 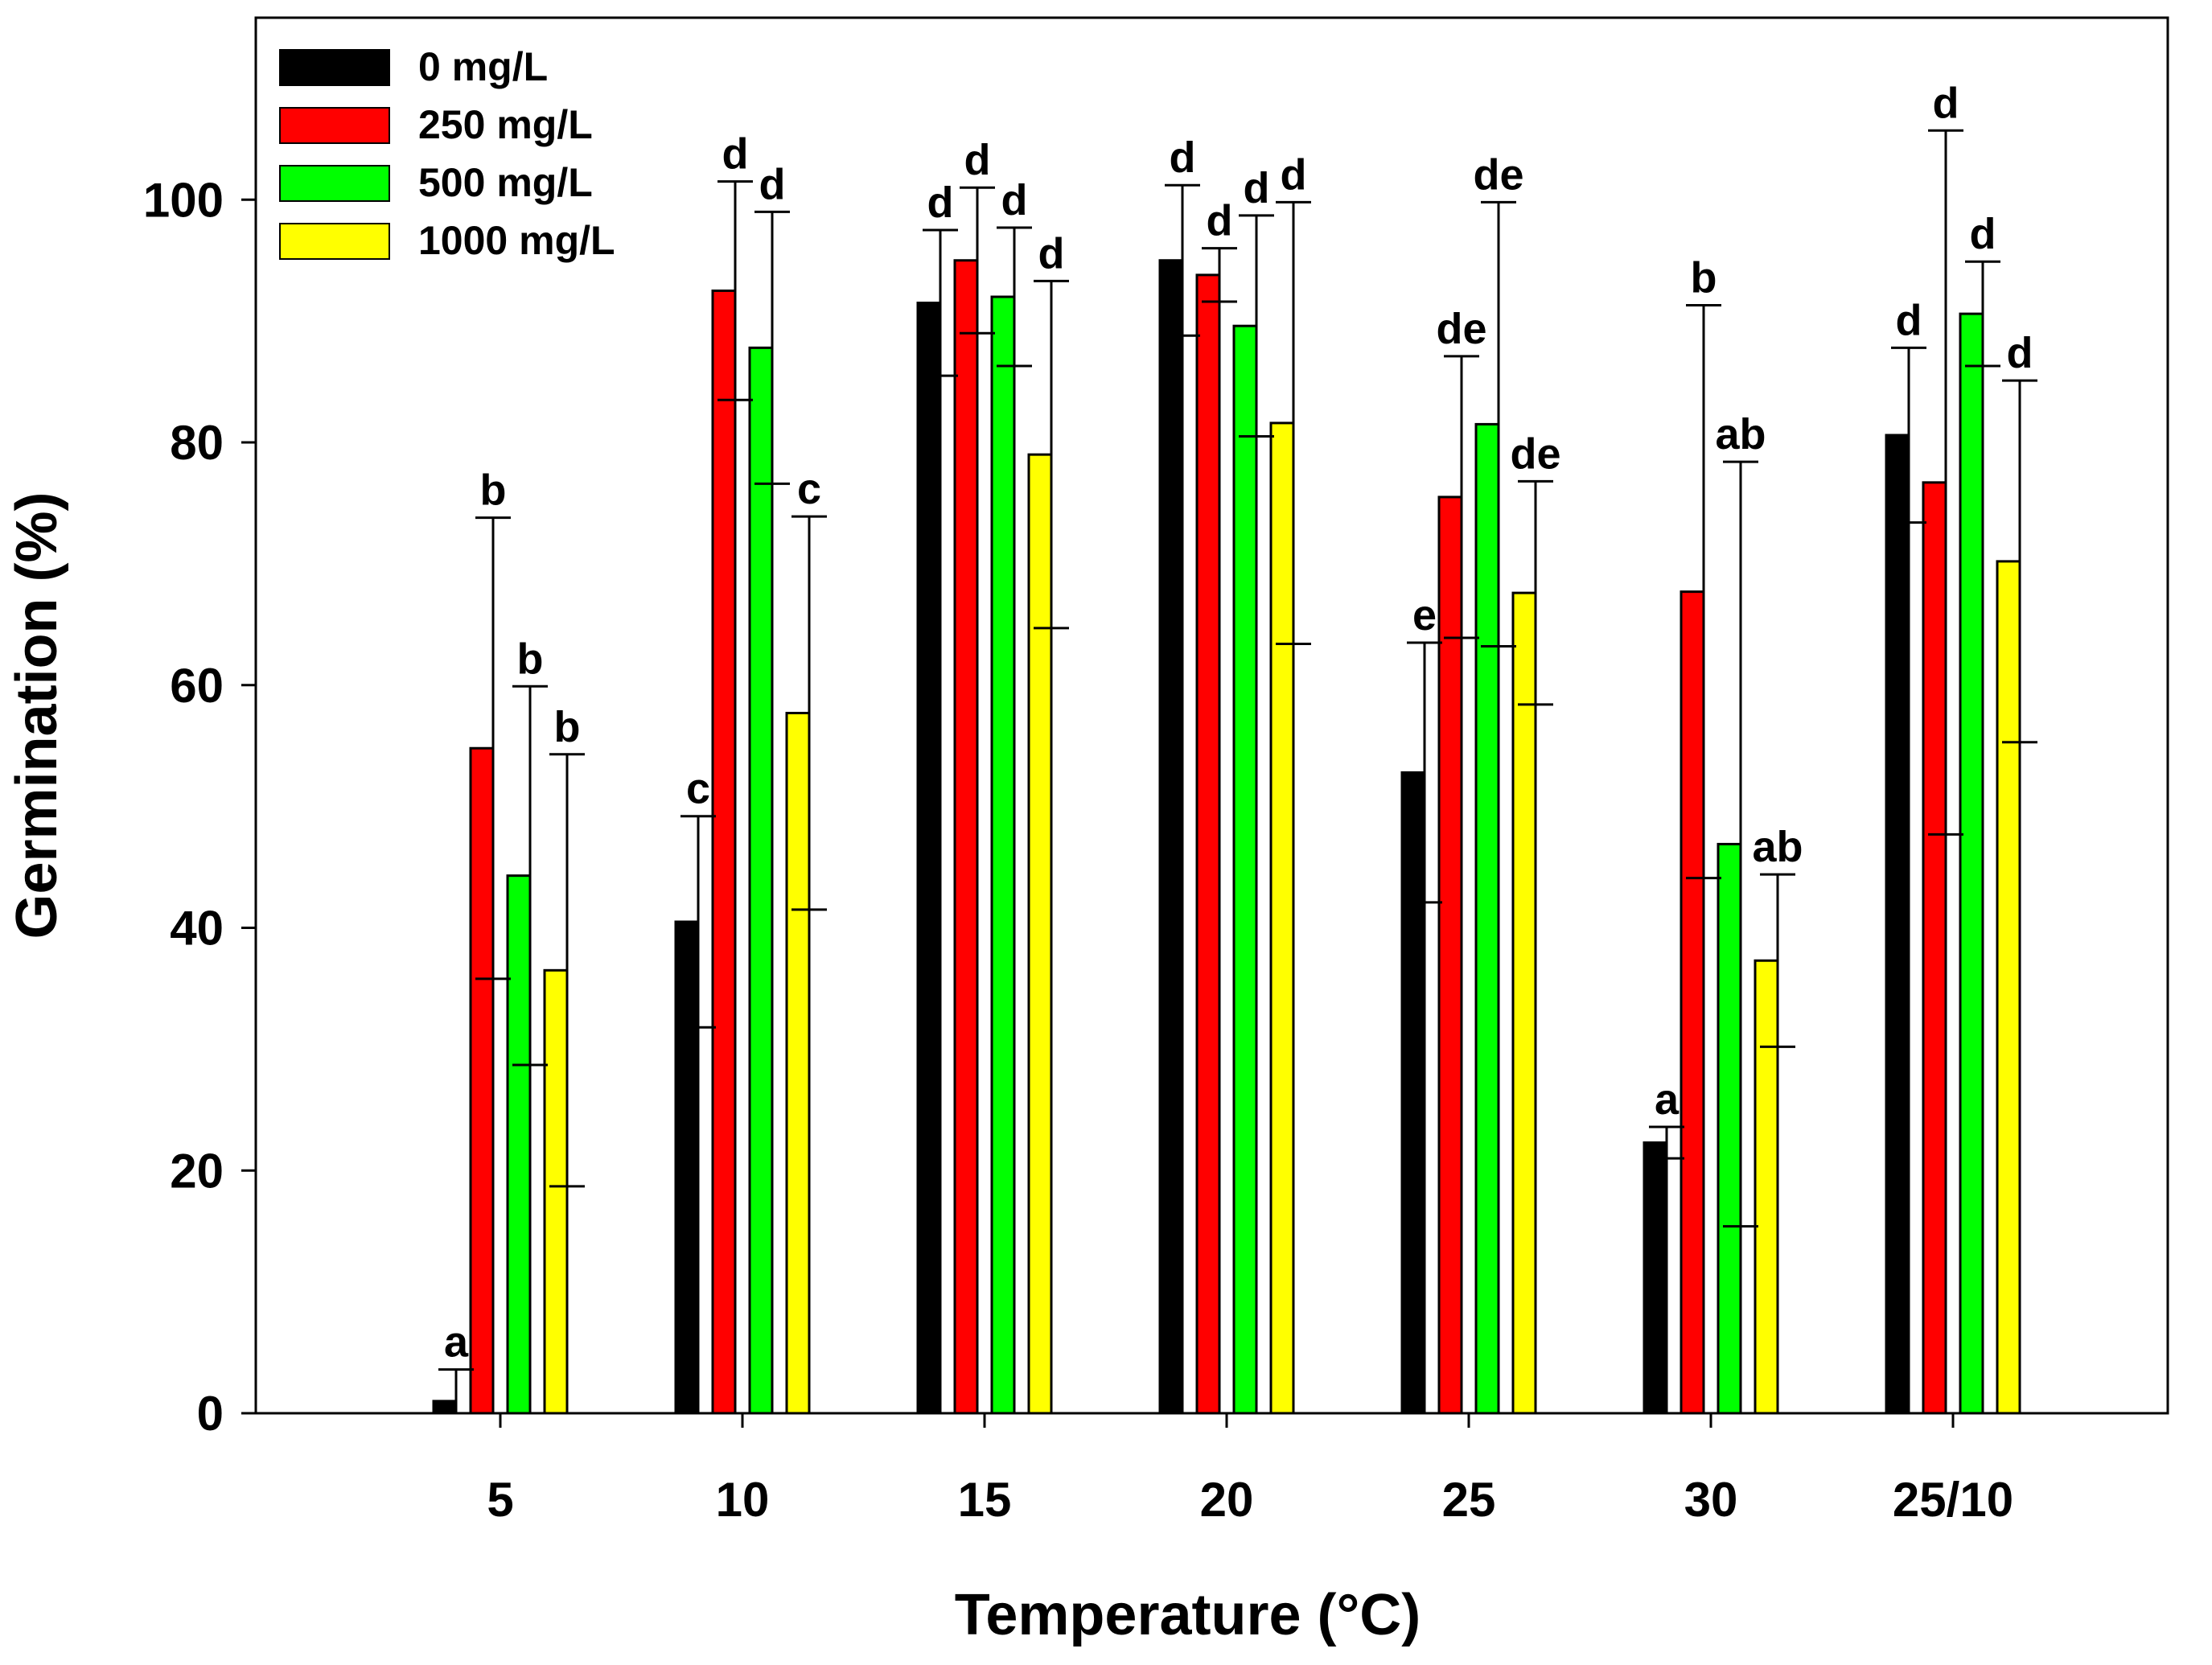 I want to click on x-tick-label: 5, so click(x=500, y=1500).